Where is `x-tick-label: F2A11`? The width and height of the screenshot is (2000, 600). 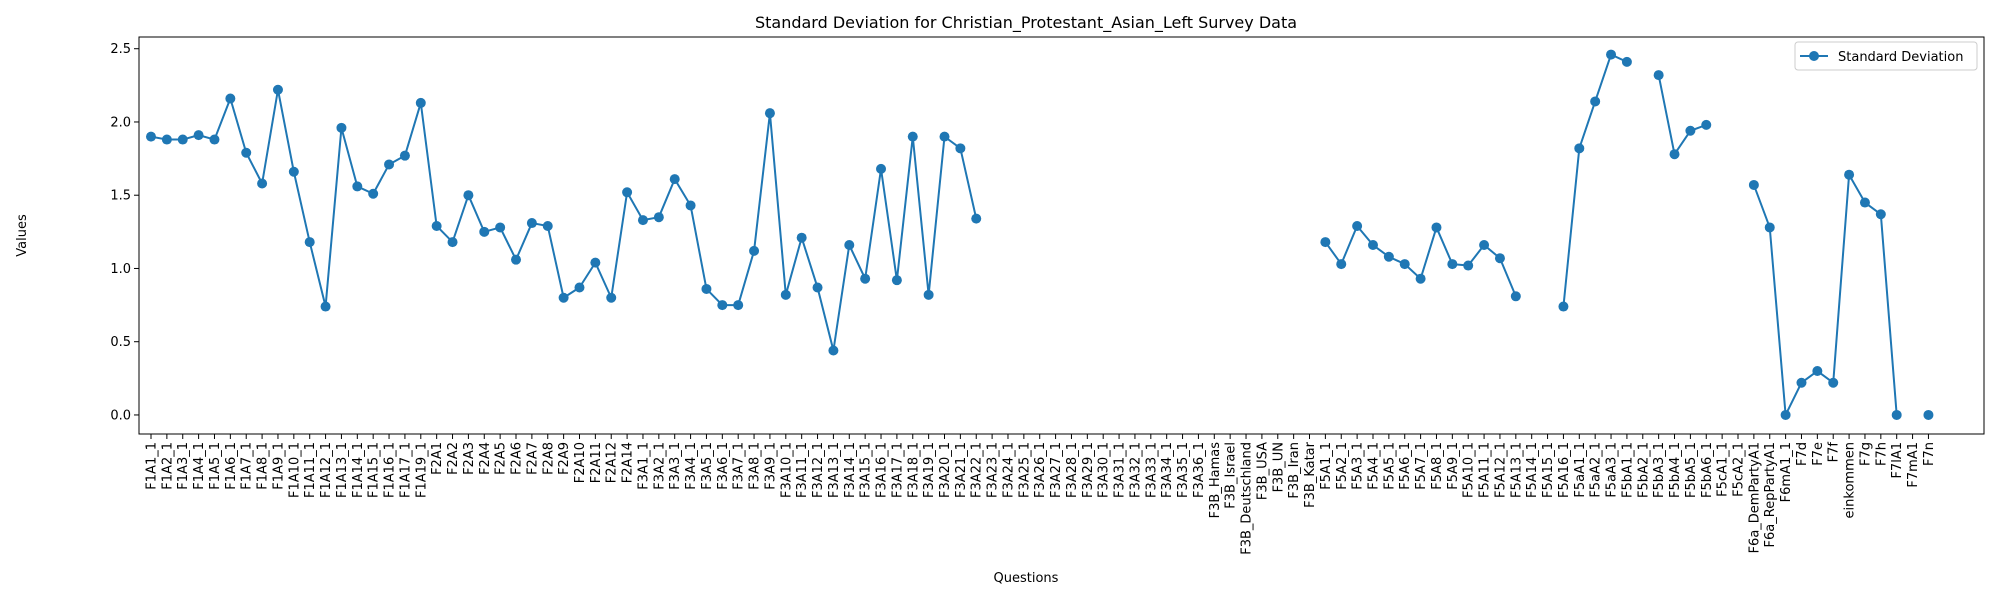 x-tick-label: F2A11 is located at coordinates (596, 462).